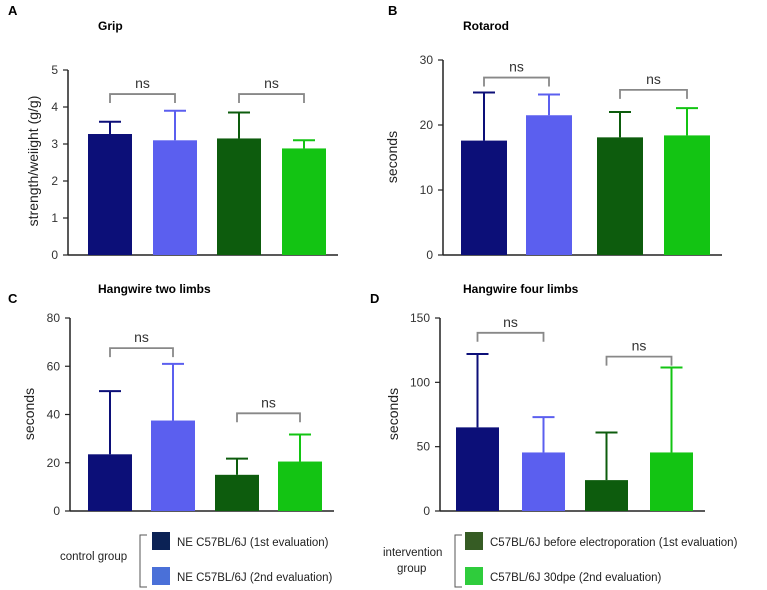 The width and height of the screenshot is (767, 590). Describe the element at coordinates (606, 495) in the screenshot. I see `bar-before-electroporation-hangwire-four-limbs` at that location.